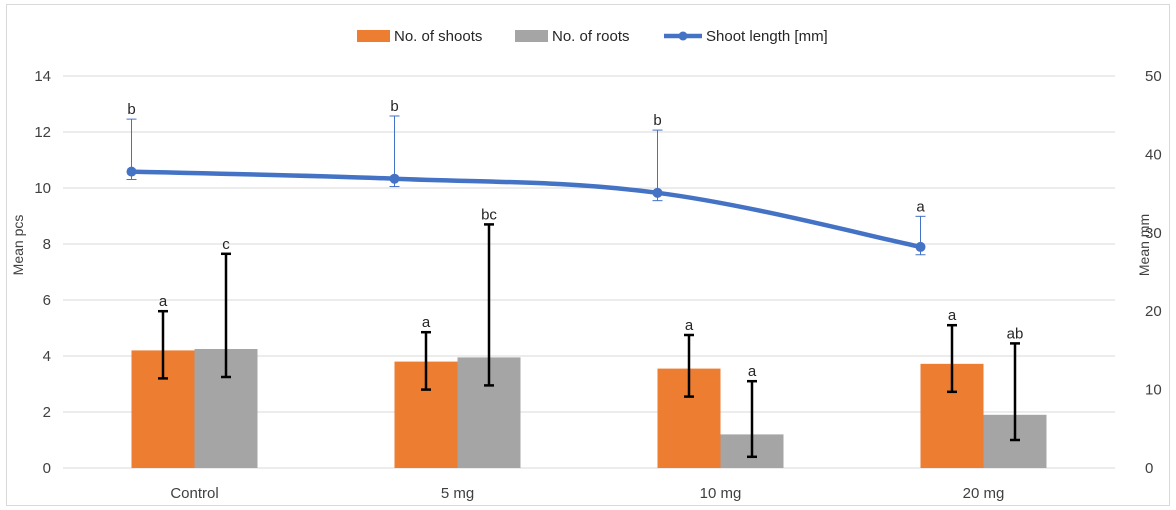  What do you see at coordinates (47, 300) in the screenshot?
I see `y-left-tick-label: 6` at bounding box center [47, 300].